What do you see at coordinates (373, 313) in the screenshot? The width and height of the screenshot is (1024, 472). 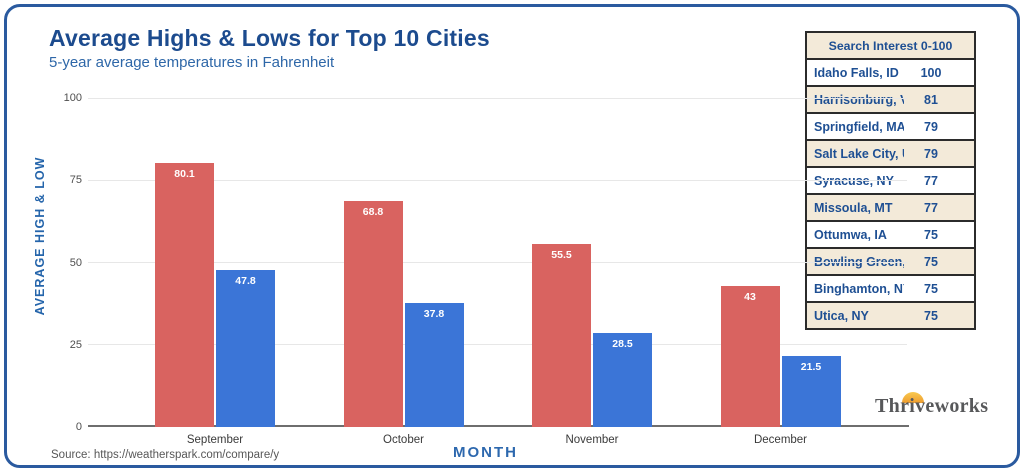 I see `bar-high-october: 68.8` at bounding box center [373, 313].